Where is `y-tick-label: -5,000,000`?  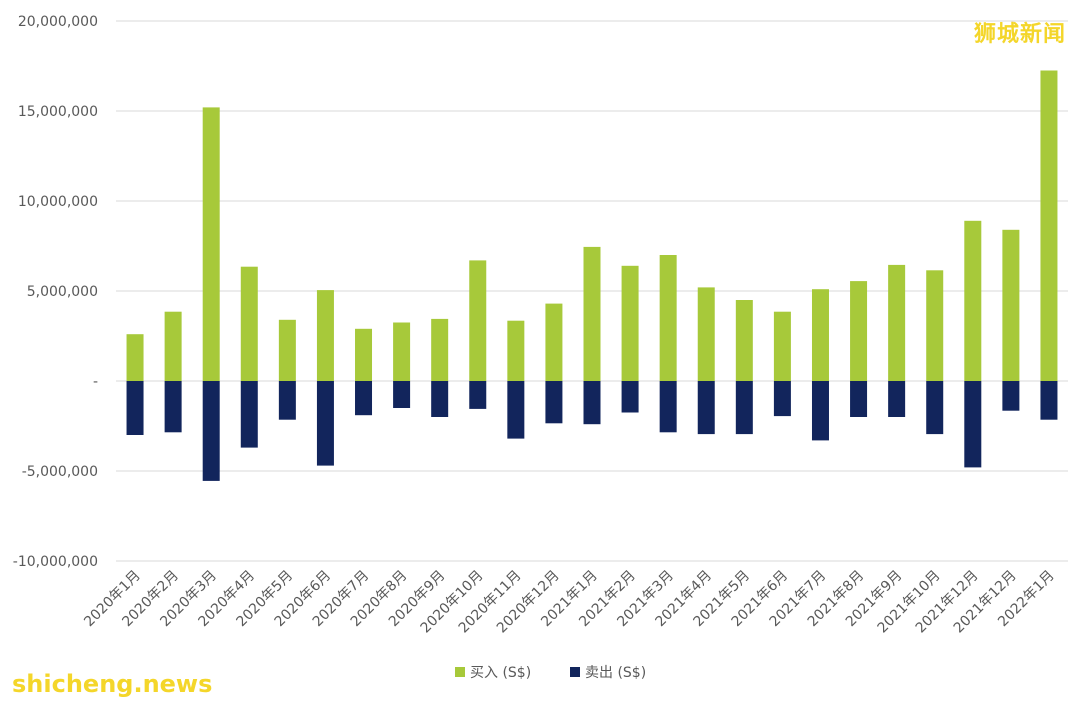 y-tick-label: -5,000,000 is located at coordinates (60, 472).